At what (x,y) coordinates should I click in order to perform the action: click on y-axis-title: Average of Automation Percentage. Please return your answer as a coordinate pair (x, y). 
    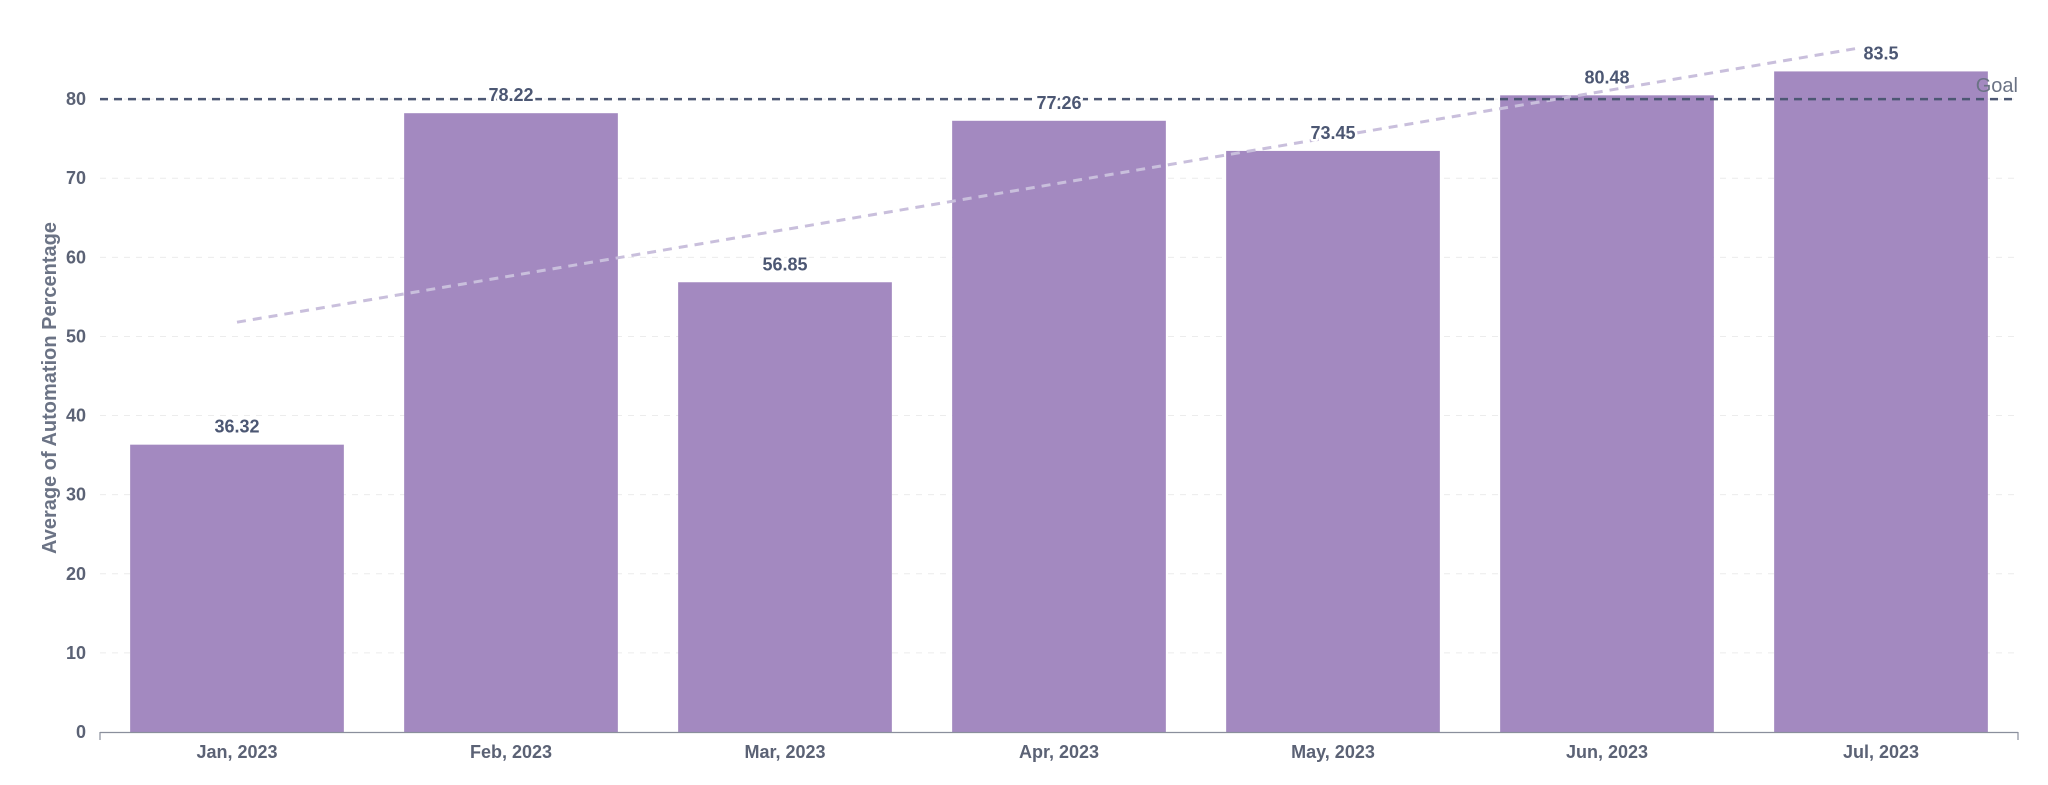
    Looking at the image, I should click on (50, 388).